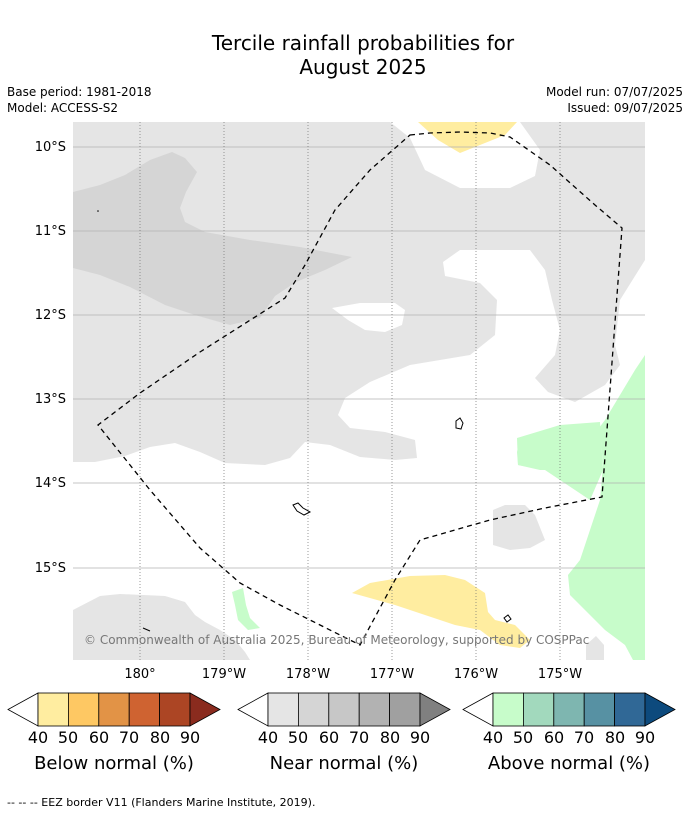 Image resolution: width=690 pixels, height=816 pixels. I want to click on model-run: Model run: 07/07/2025, so click(614, 92).